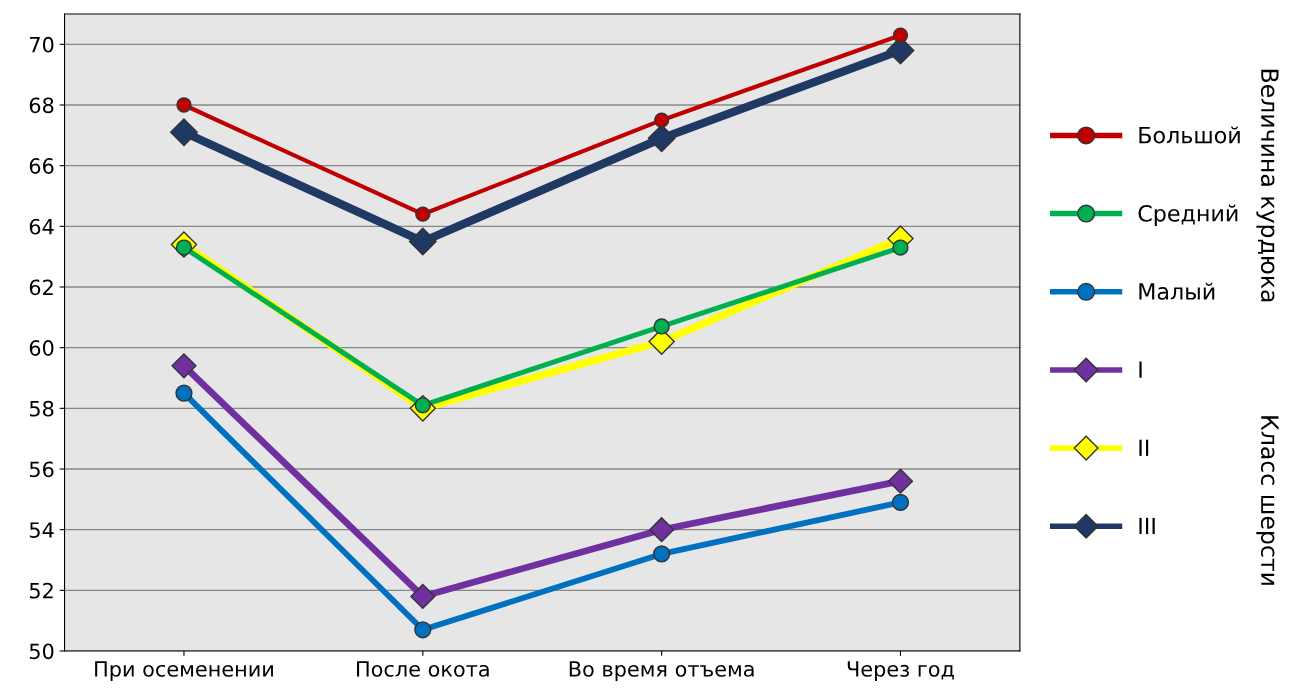  What do you see at coordinates (661, 671) in the screenshot?
I see `x-tick-label: Во время отъема` at bounding box center [661, 671].